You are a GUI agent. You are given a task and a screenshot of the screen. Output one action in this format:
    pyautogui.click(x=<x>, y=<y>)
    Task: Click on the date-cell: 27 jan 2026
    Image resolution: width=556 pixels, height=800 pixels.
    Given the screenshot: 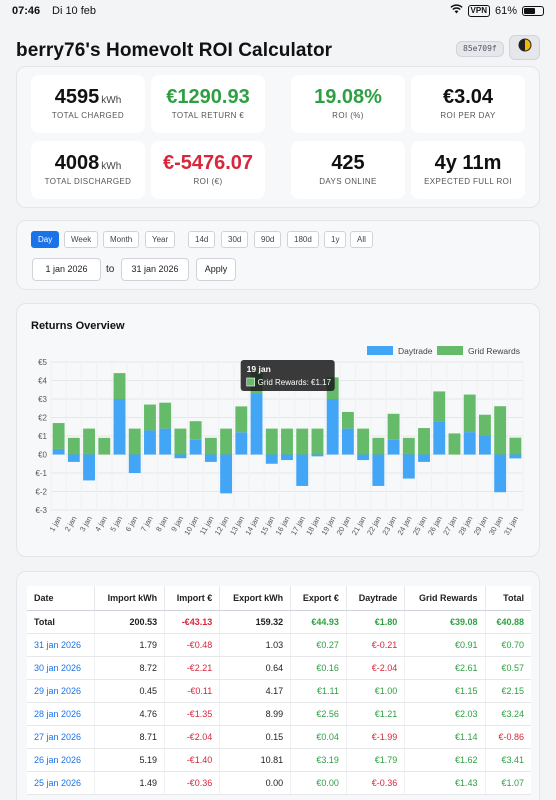 What is the action you would take?
    pyautogui.click(x=61, y=737)
    